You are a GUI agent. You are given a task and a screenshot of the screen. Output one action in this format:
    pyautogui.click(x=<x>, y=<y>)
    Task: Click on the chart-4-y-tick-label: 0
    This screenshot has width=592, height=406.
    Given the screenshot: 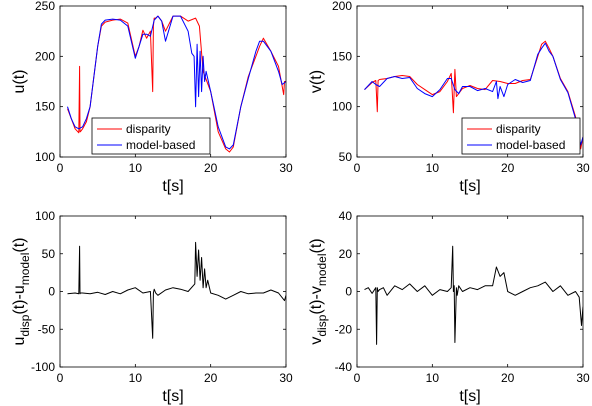 What is the action you would take?
    pyautogui.click(x=348, y=292)
    